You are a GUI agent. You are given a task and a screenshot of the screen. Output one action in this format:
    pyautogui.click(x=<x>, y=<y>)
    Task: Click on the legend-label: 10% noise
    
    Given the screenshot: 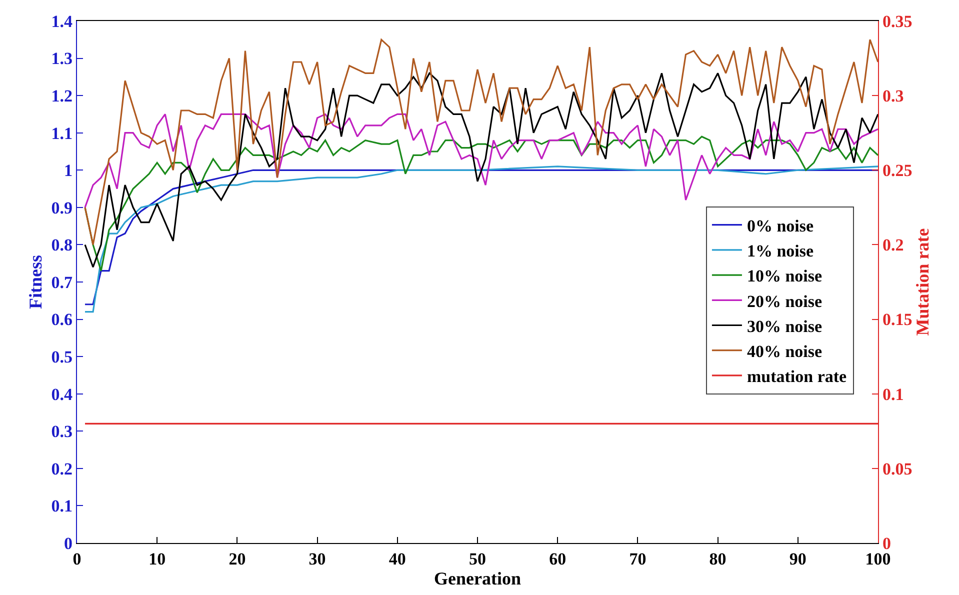 What is the action you would take?
    pyautogui.click(x=784, y=276)
    